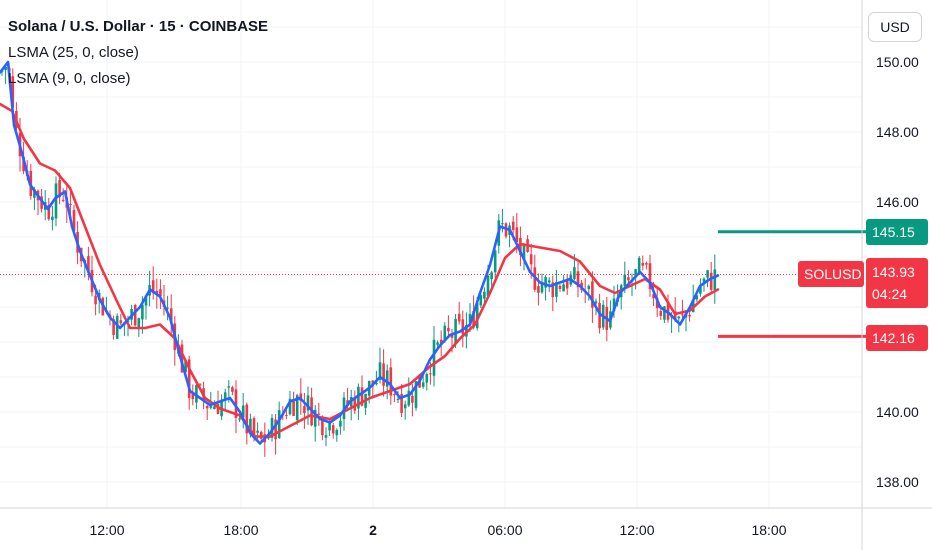  What do you see at coordinates (69, 78) in the screenshot?
I see `indicator-lsma-9: LSMA (9, 0, close)` at bounding box center [69, 78].